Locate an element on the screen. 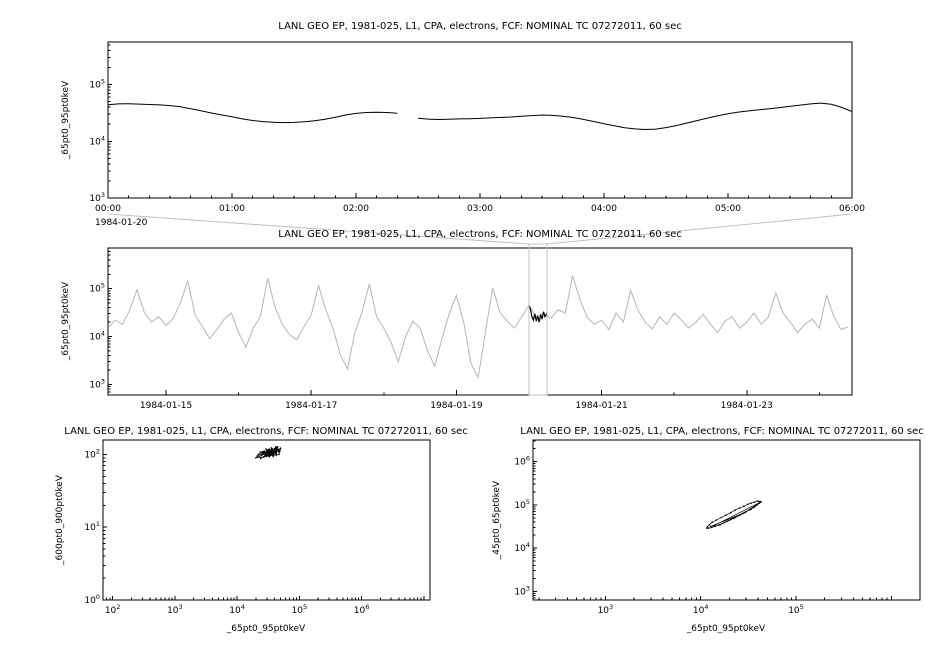 This screenshot has width=926, height=647. panel1-ylabel: _65pt0_95pt0keV is located at coordinates (66, 120).